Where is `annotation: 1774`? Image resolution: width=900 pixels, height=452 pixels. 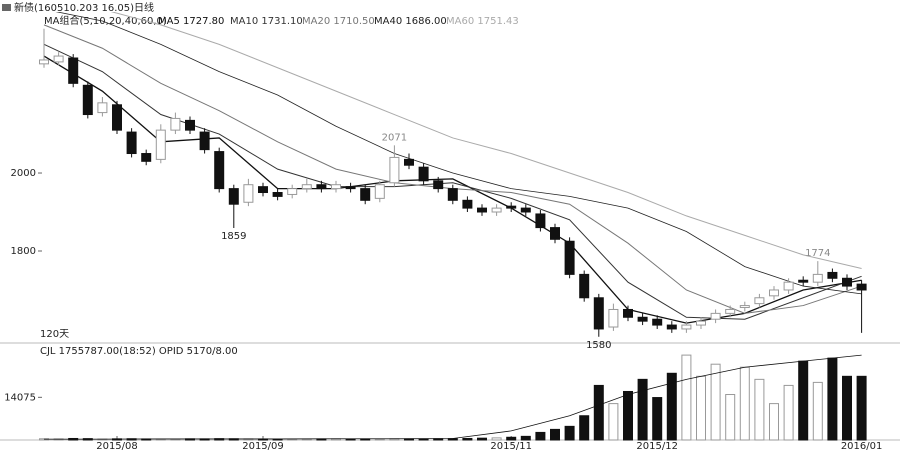
annotation: 1774 is located at coordinates (817, 253).